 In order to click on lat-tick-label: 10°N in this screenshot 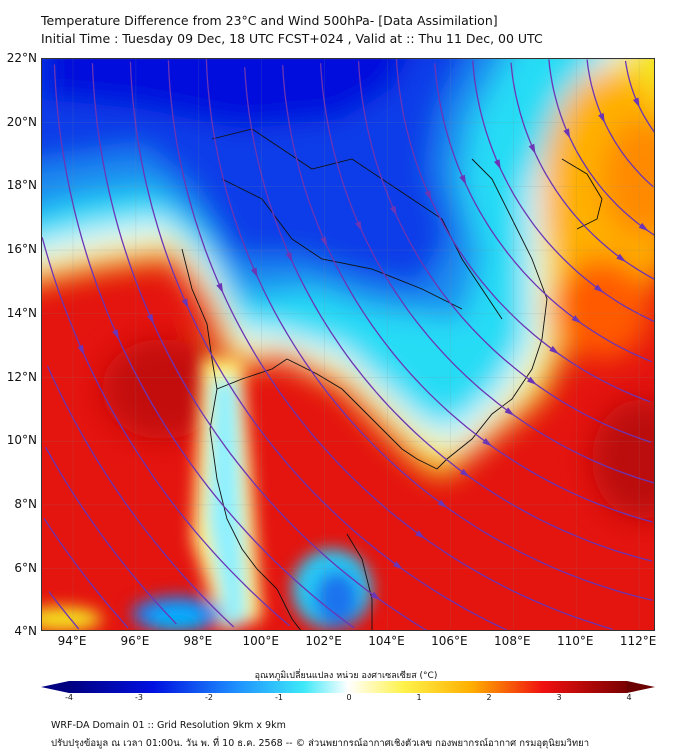, I will do `click(21, 440)`.